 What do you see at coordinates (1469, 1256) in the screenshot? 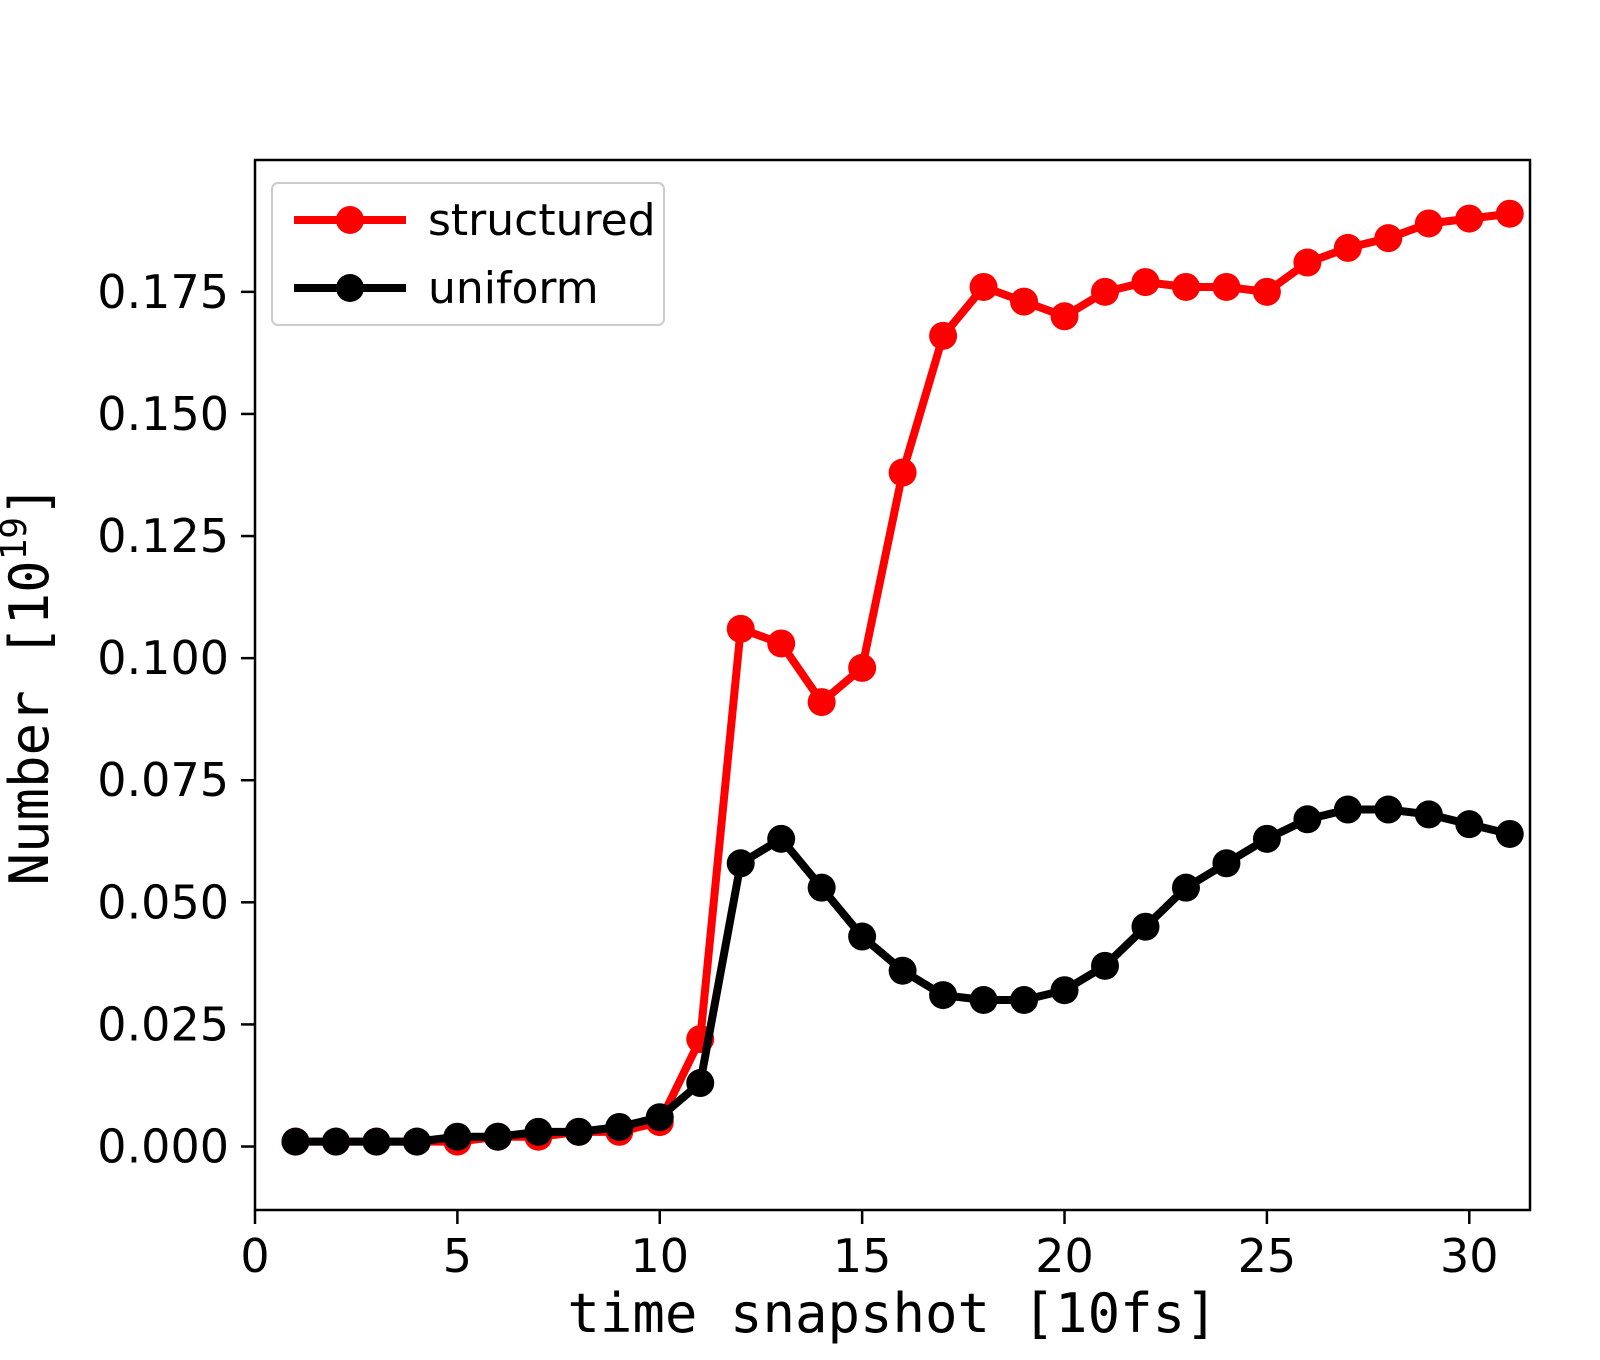
I see `x-tick-label: 30` at bounding box center [1469, 1256].